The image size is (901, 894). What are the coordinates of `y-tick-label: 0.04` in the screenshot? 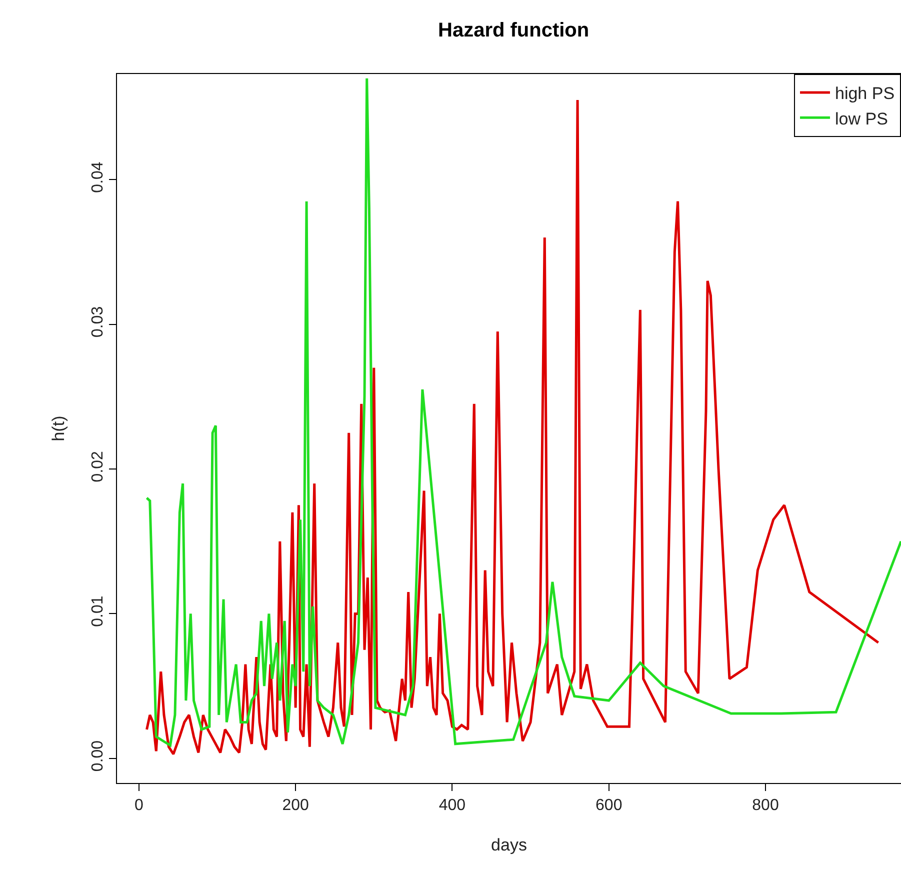 It's located at (98, 177).